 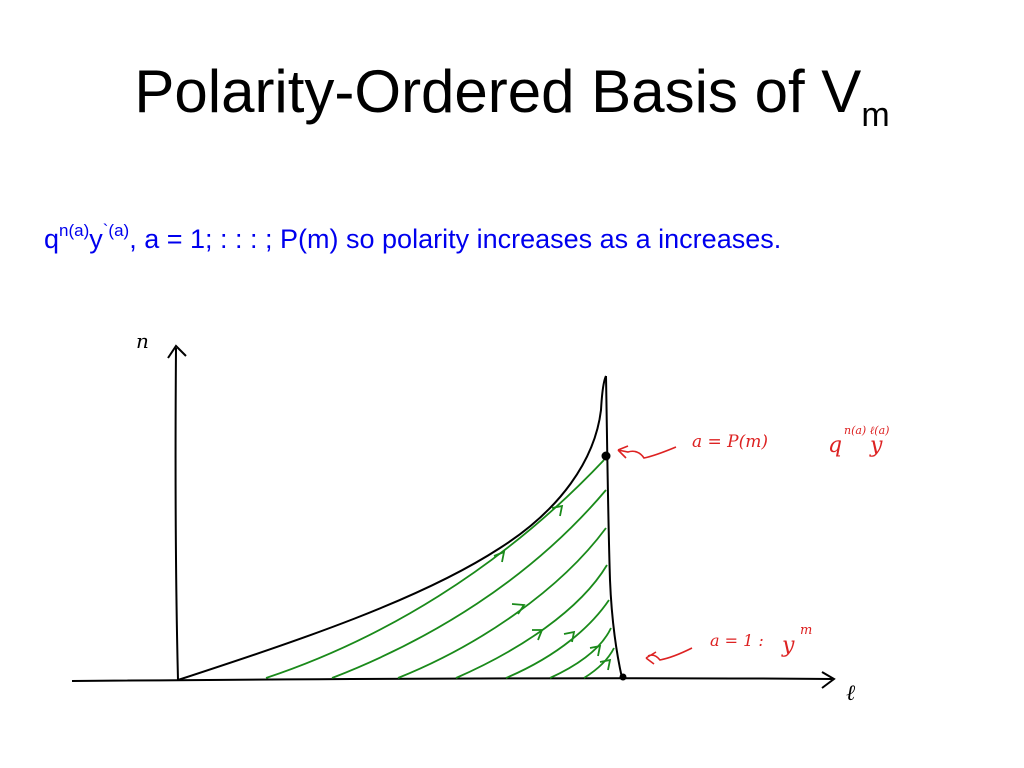 I want to click on n-axis-label: n, so click(x=142, y=341).